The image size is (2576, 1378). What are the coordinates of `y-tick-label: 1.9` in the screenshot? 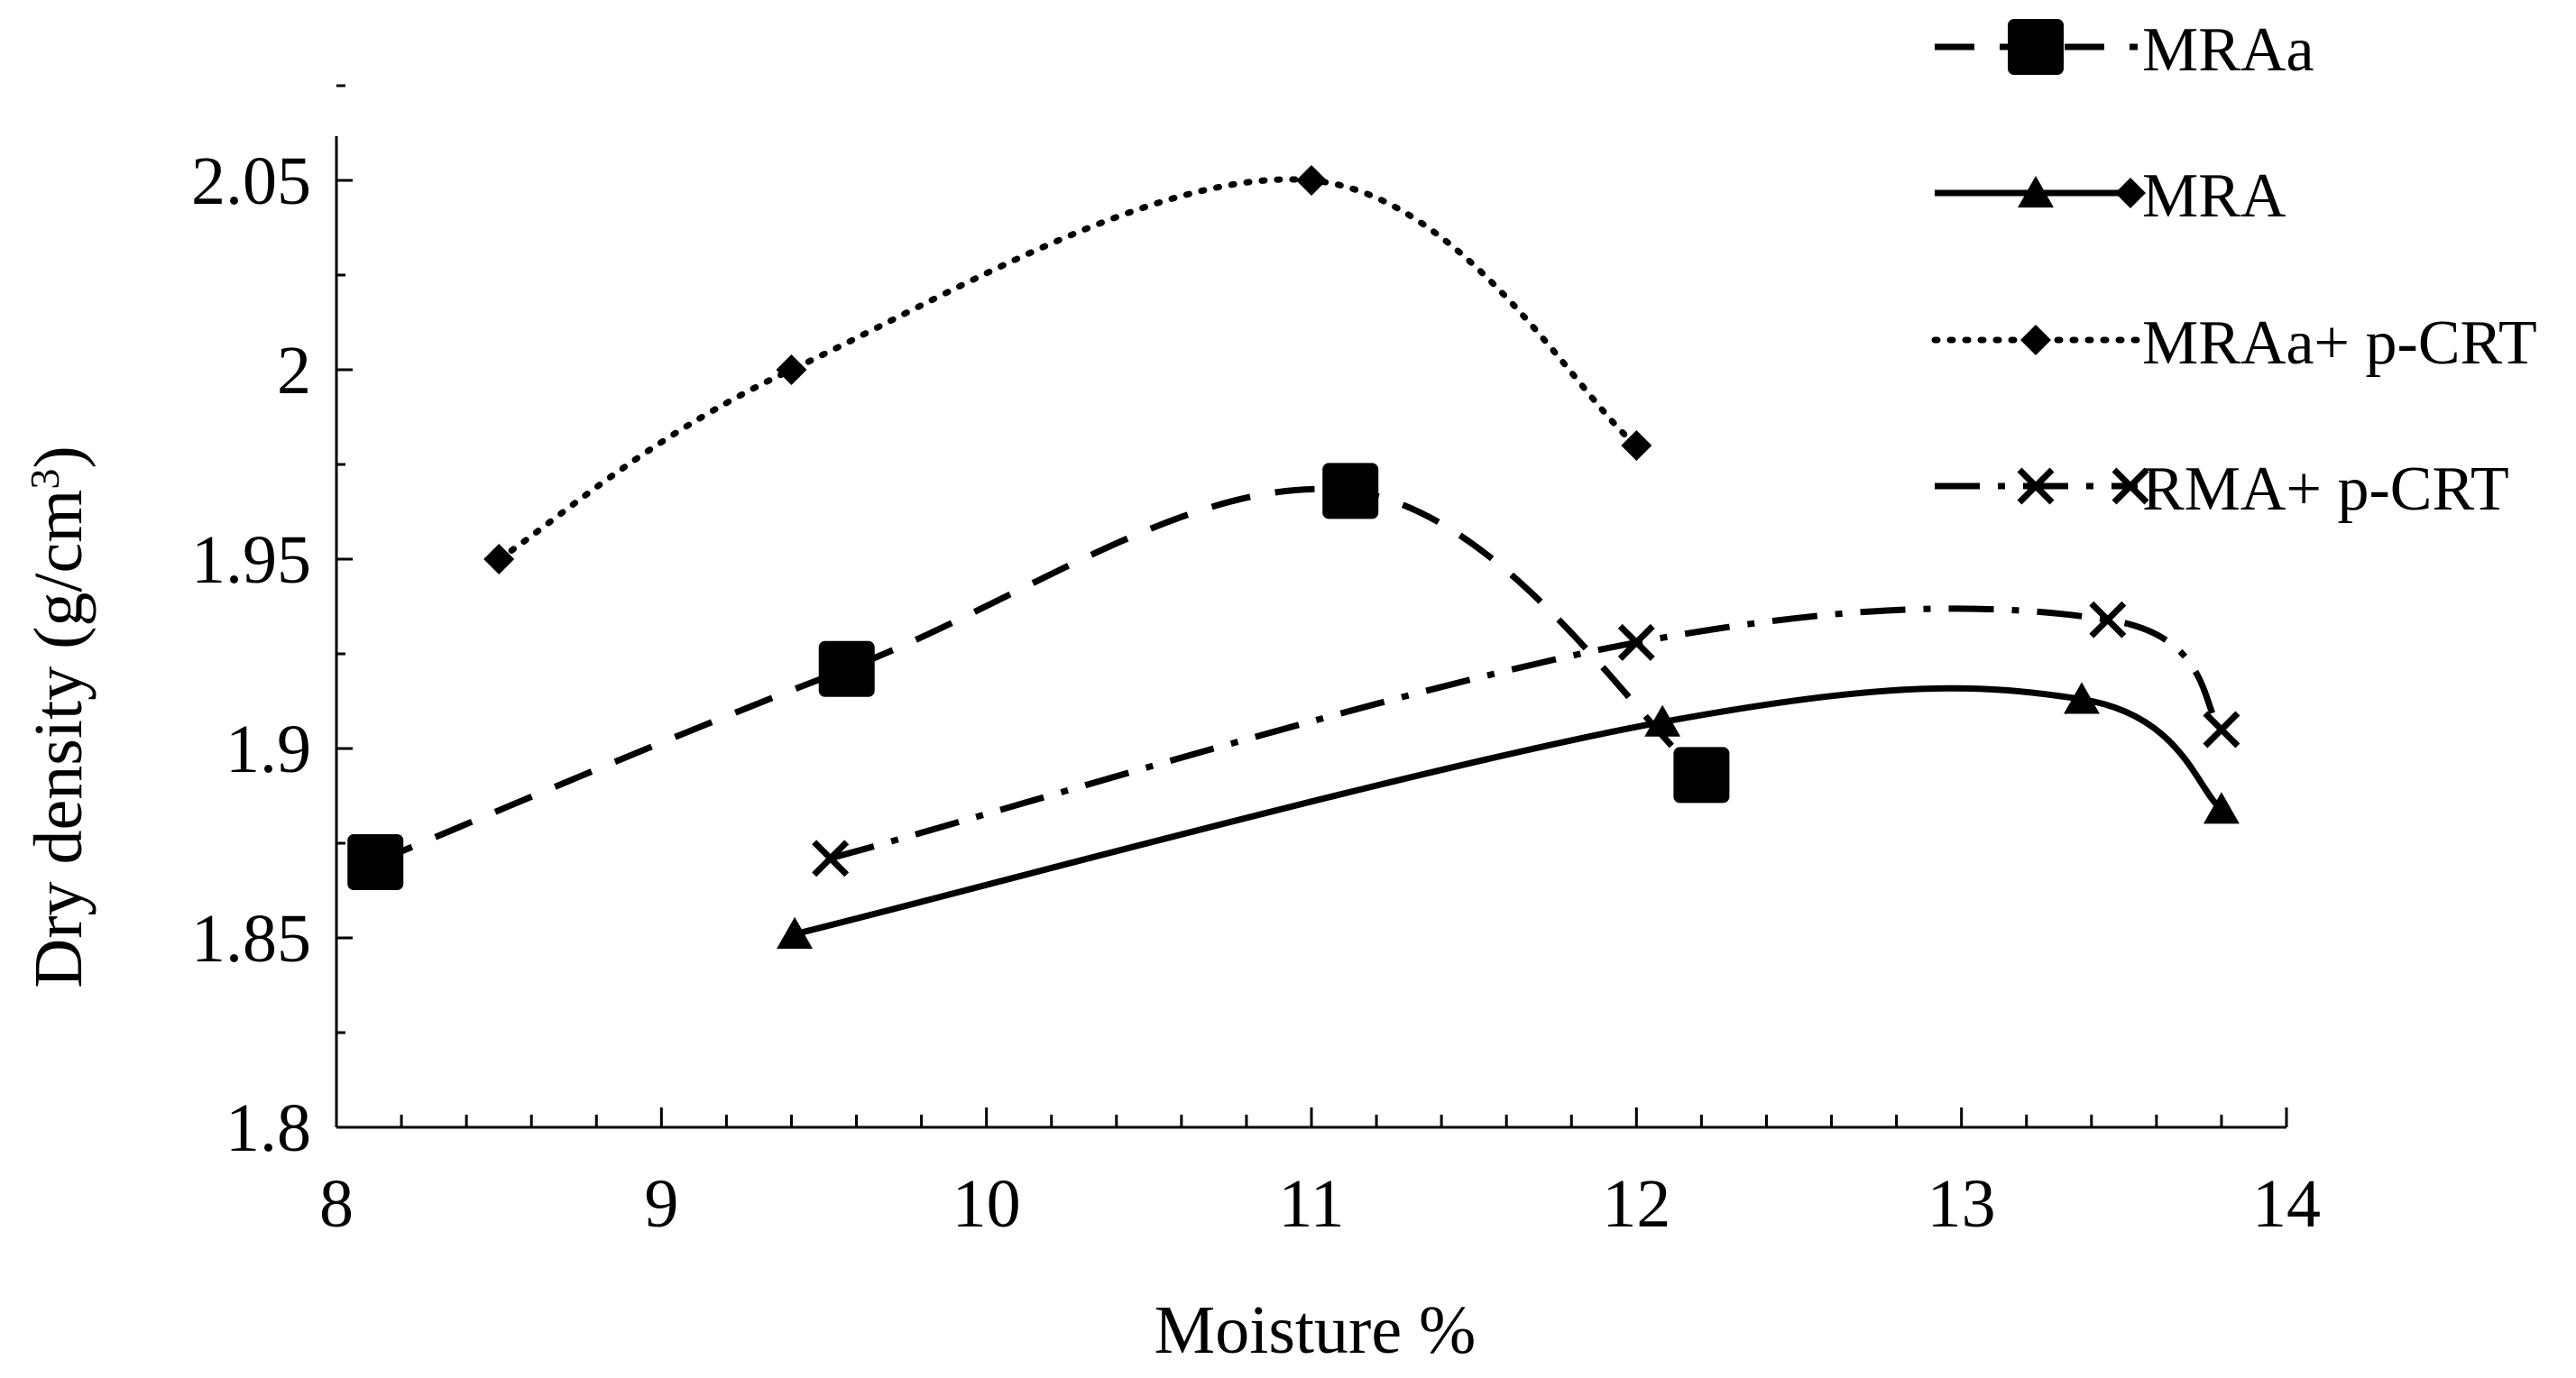 It's located at (268, 750).